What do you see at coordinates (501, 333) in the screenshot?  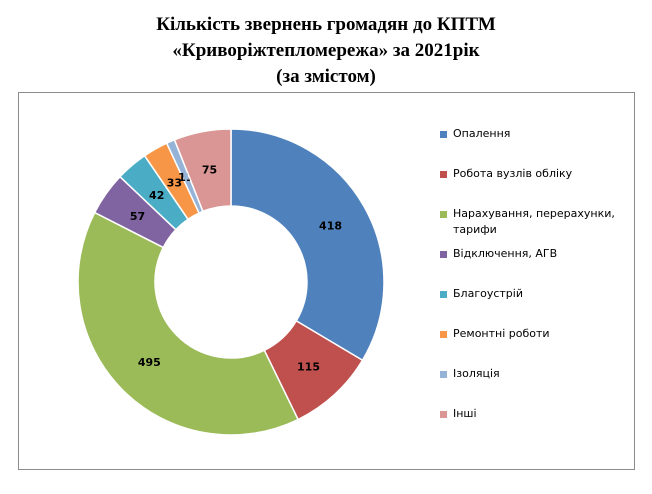 I see `legend-label-6: Ремонтні роботи` at bounding box center [501, 333].